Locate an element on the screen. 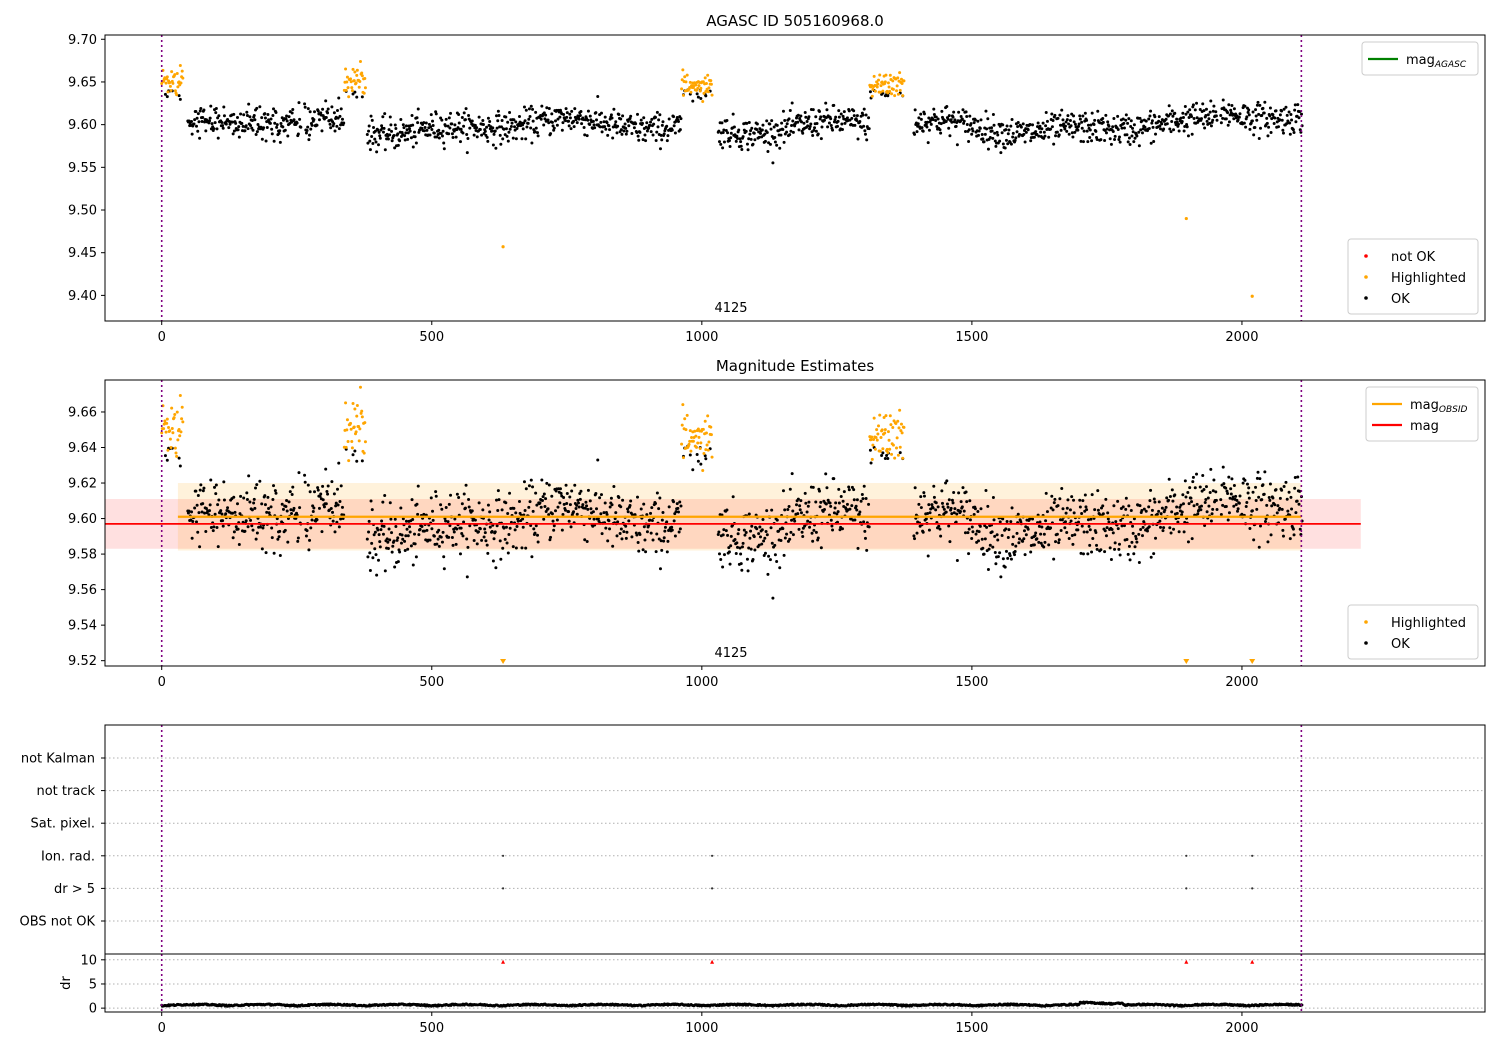 Image resolution: width=1500 pixels, height=1050 pixels. magnitude-ytick-label: 9.52 is located at coordinates (82, 661).